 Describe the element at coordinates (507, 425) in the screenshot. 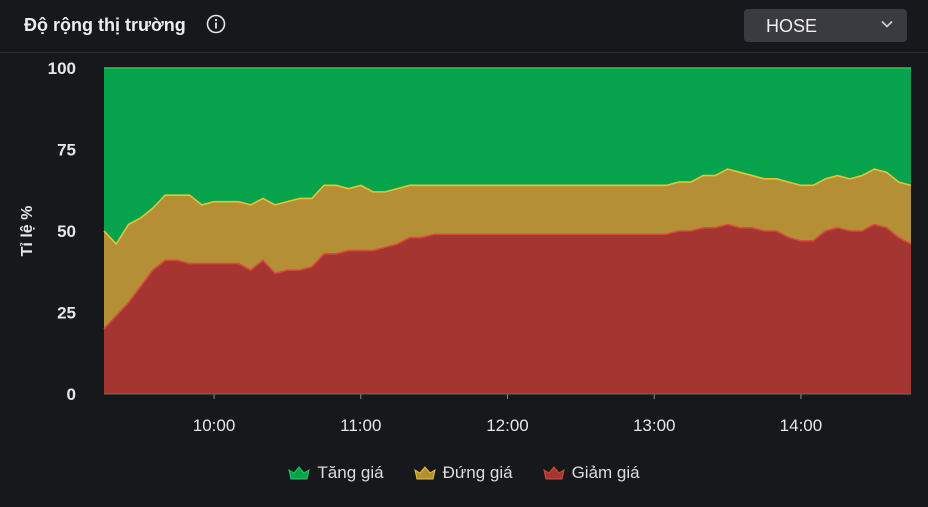

I see `x-tick-label: 12:00` at that location.